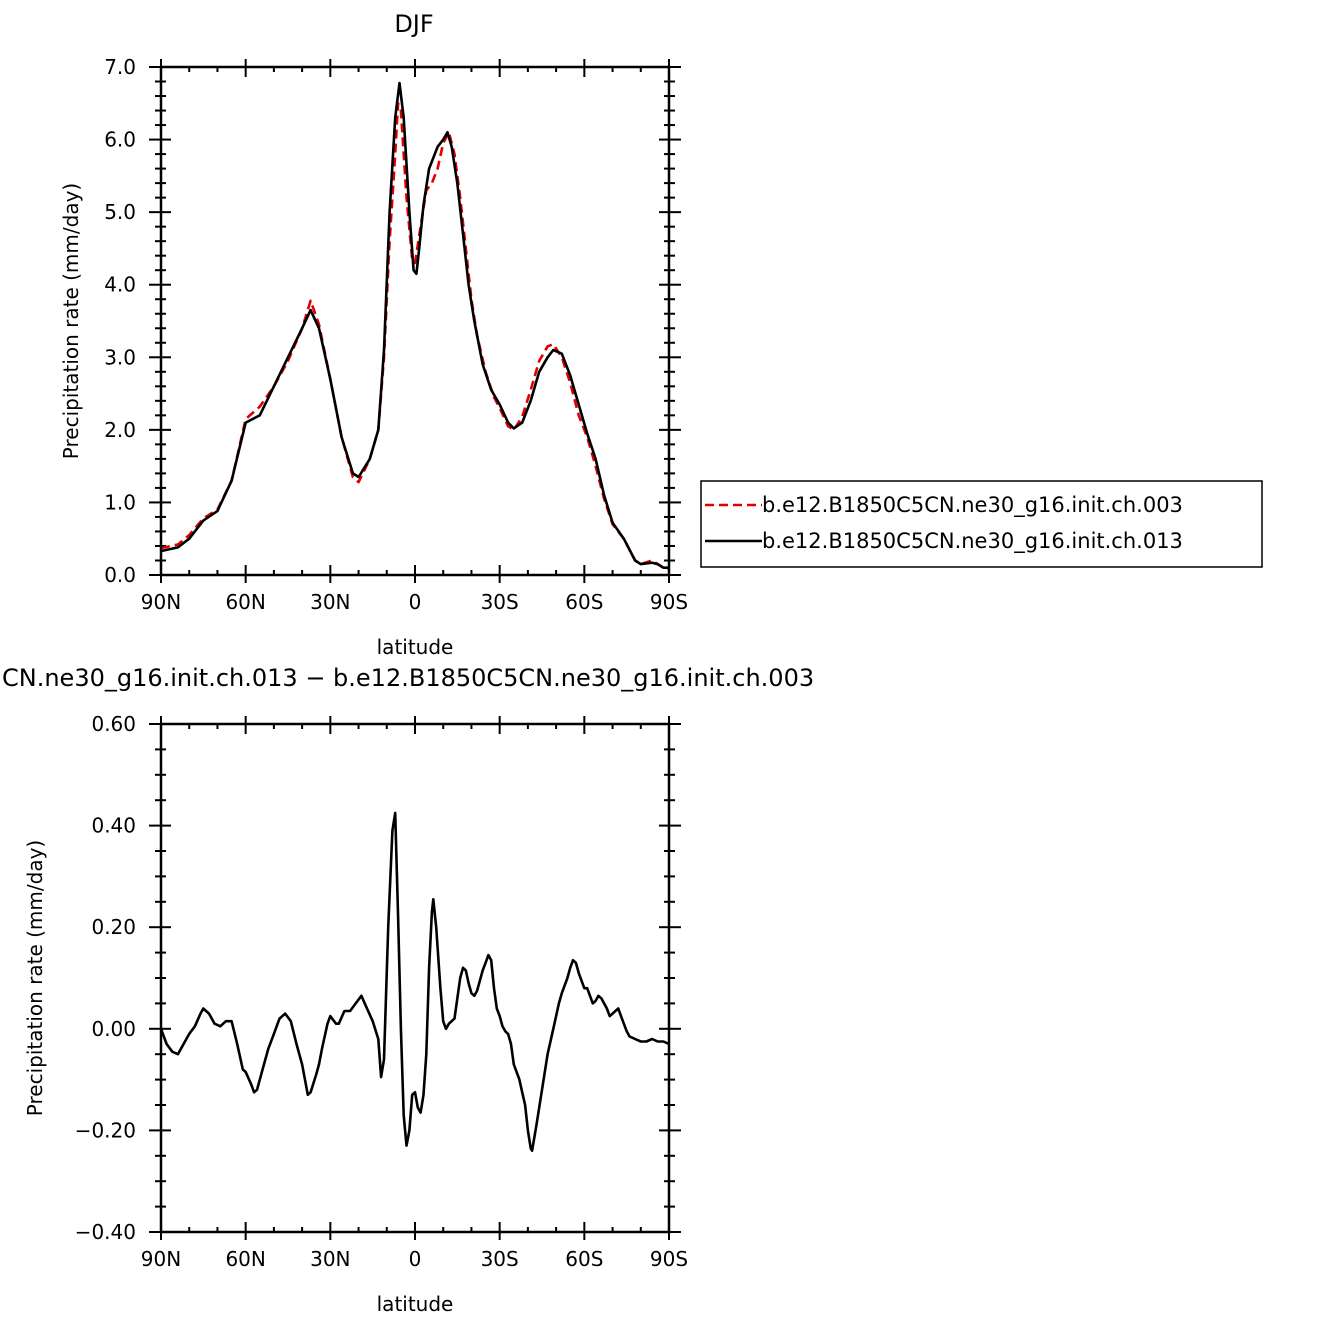  I want to click on y-tick-label: 0.00, so click(113, 1029).